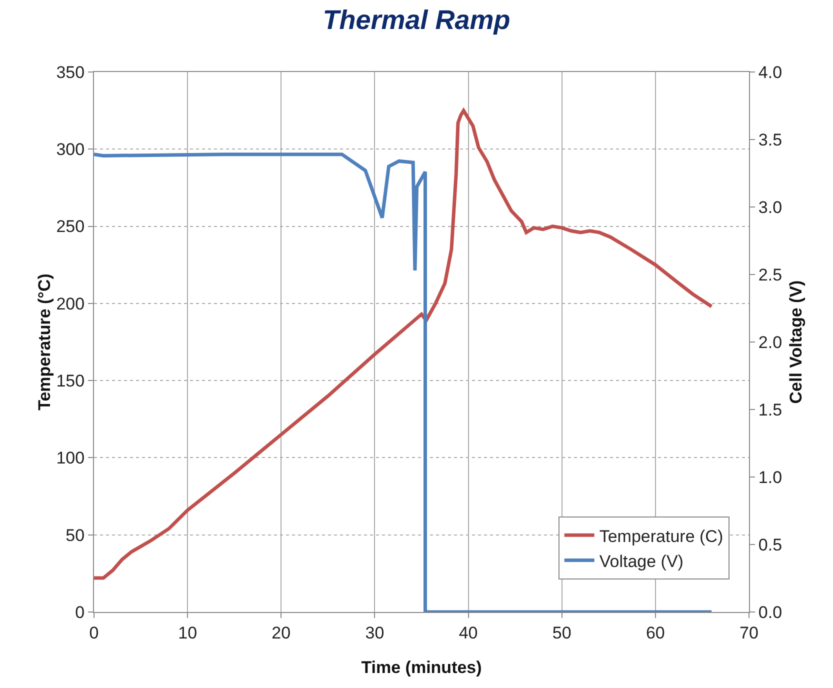  What do you see at coordinates (70, 381) in the screenshot?
I see `y-tick-label: 150` at bounding box center [70, 381].